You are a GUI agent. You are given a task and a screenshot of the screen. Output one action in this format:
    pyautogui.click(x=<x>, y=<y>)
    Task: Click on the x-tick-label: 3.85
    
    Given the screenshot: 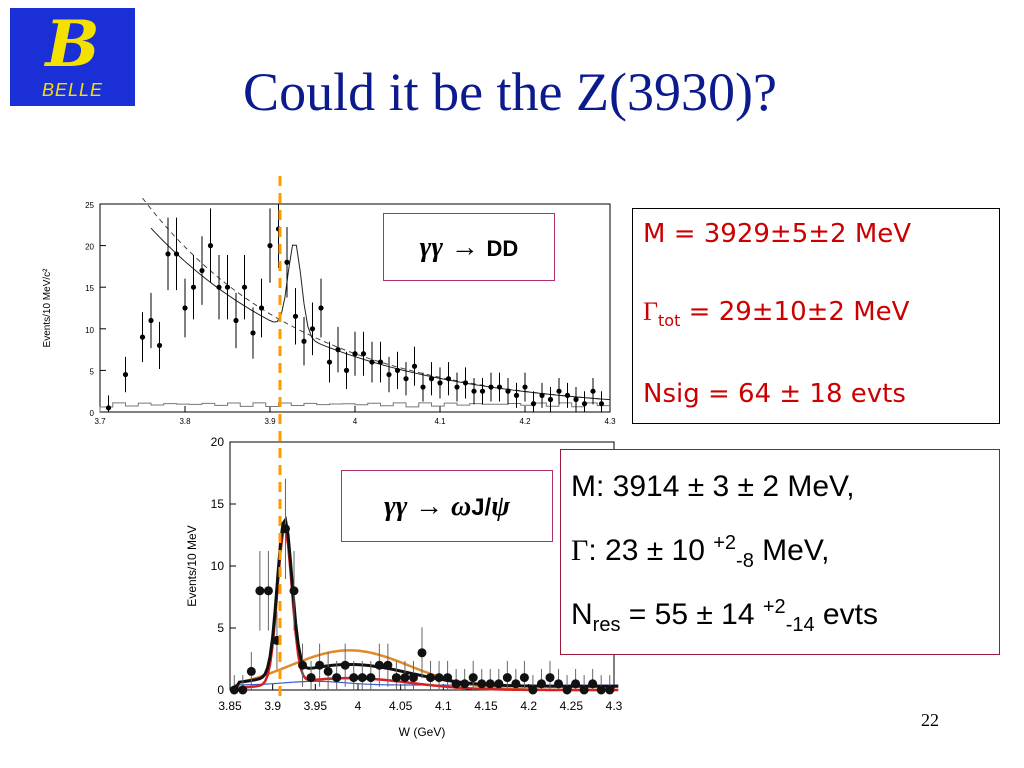 What is the action you would take?
    pyautogui.click(x=230, y=706)
    